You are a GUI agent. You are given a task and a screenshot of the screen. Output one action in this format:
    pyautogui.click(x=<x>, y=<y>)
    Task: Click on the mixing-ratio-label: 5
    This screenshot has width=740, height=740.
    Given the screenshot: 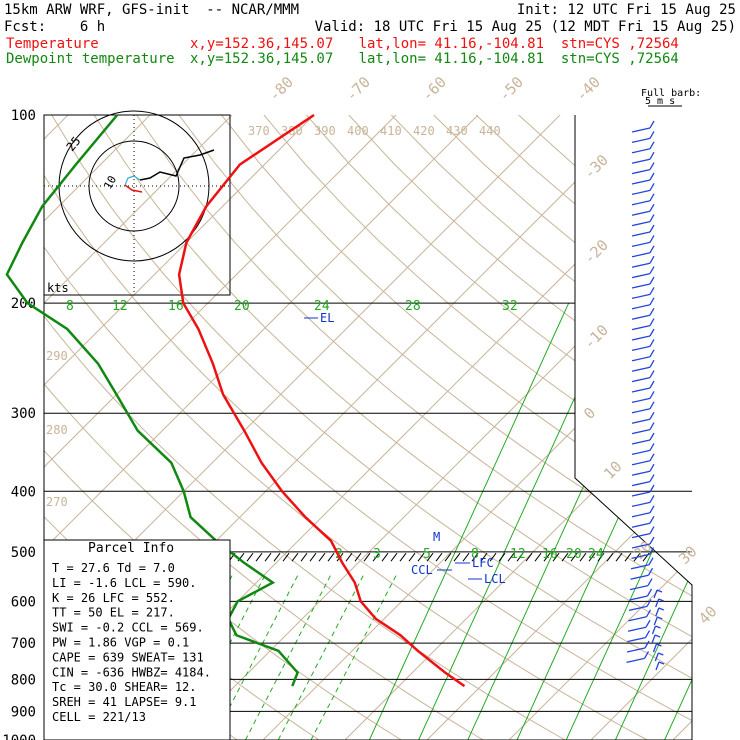 What is the action you would take?
    pyautogui.click(x=427, y=554)
    